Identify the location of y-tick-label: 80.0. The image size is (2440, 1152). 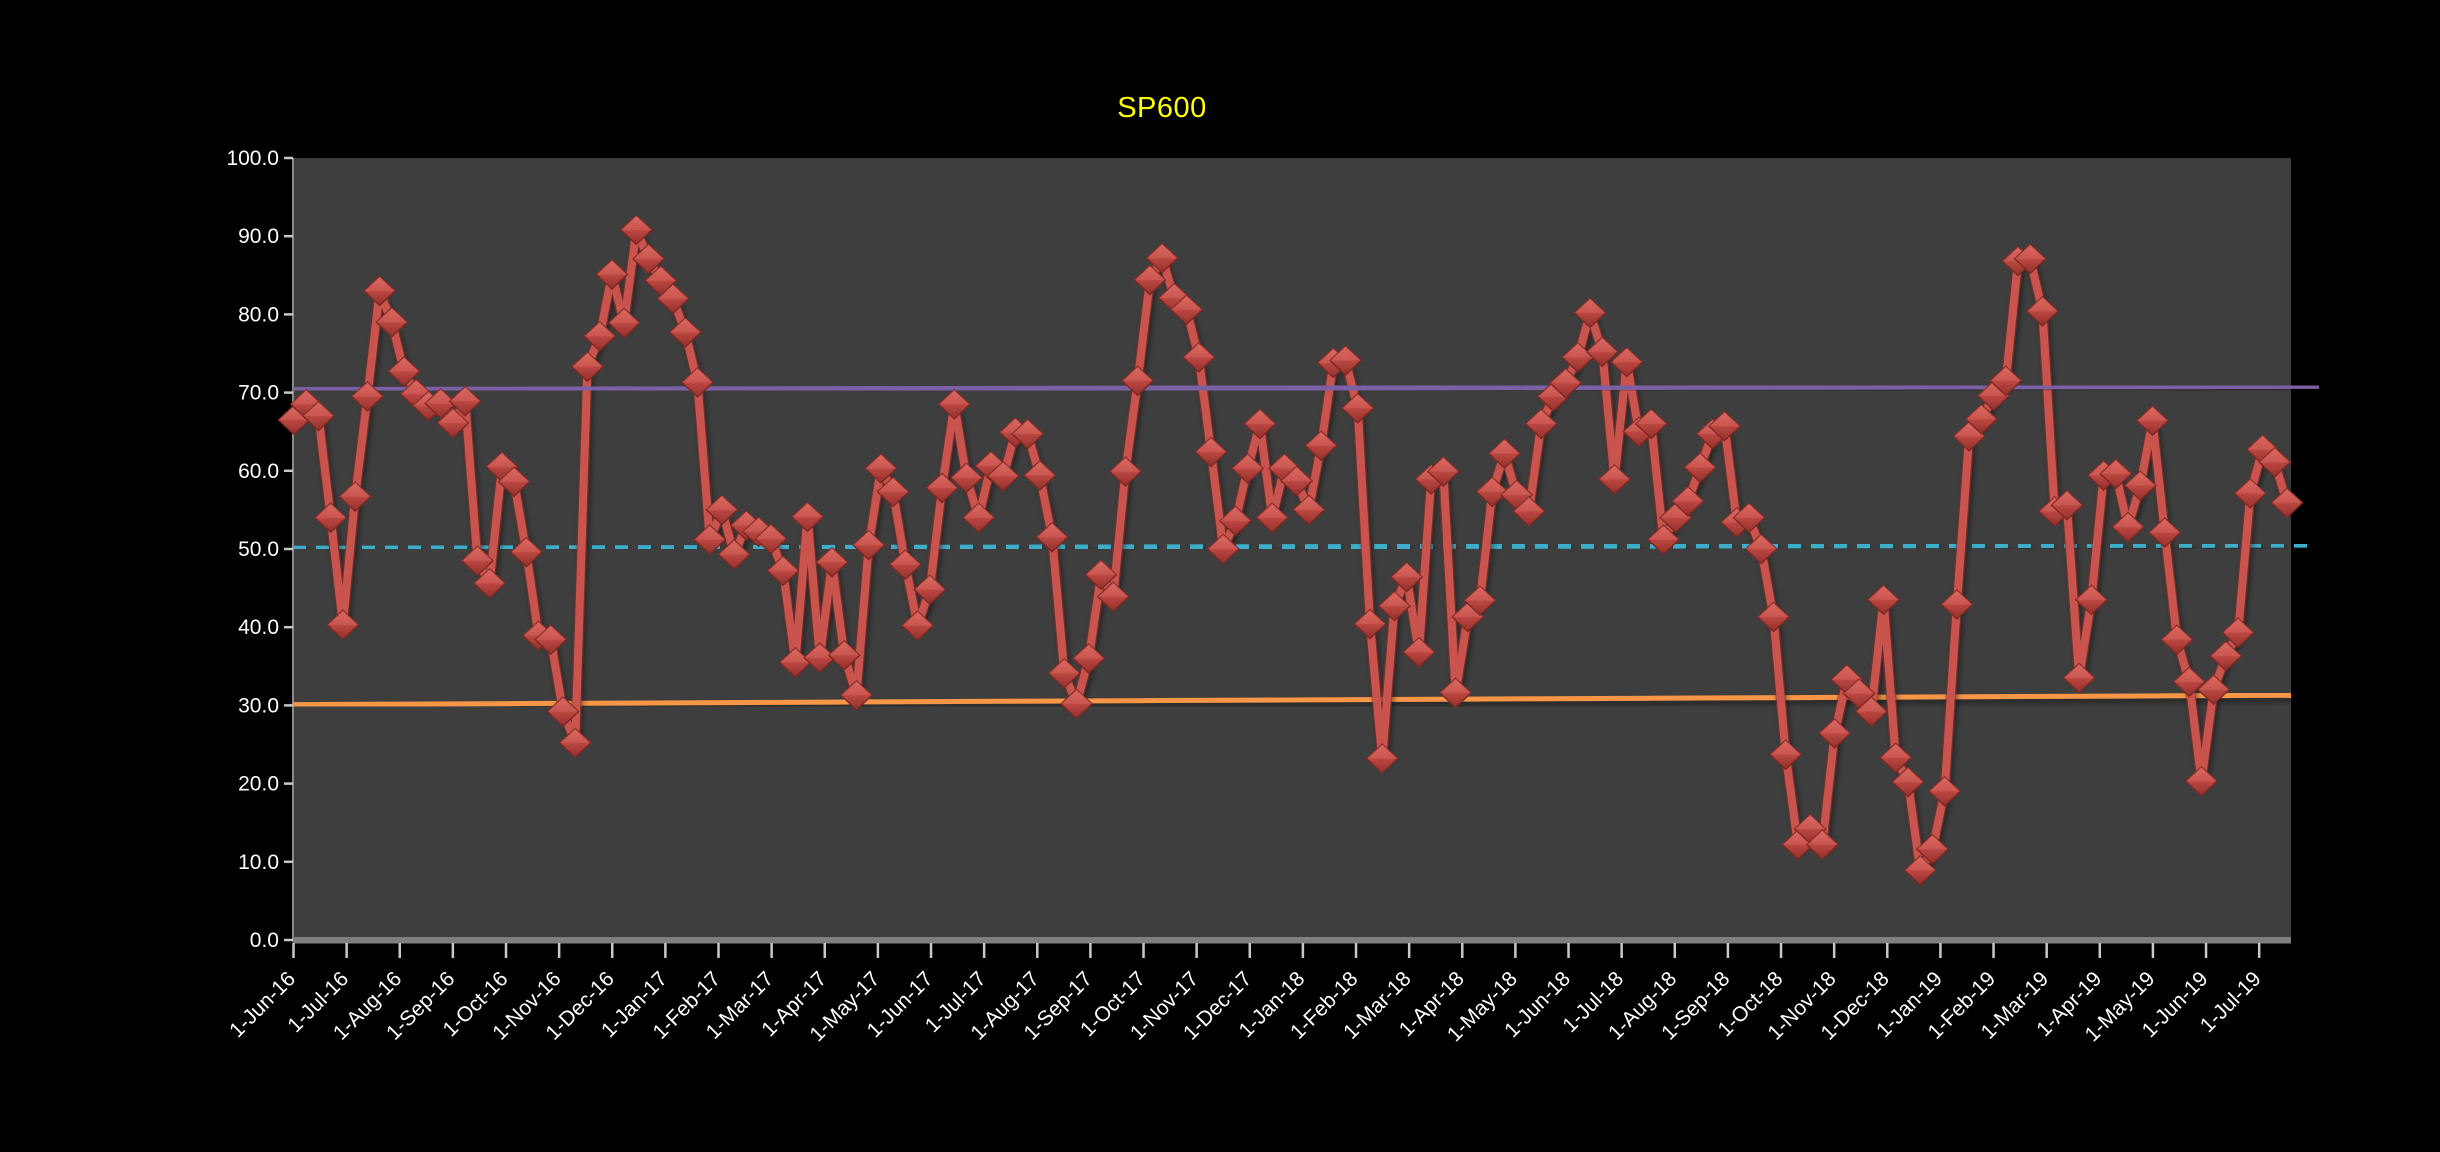
(258, 314).